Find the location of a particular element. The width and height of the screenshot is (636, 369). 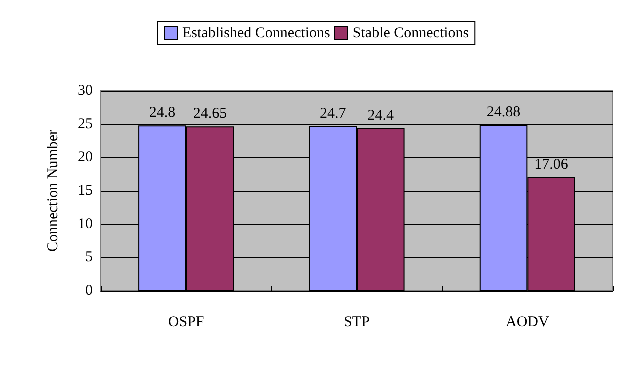

data-label: 24.65 is located at coordinates (210, 114).